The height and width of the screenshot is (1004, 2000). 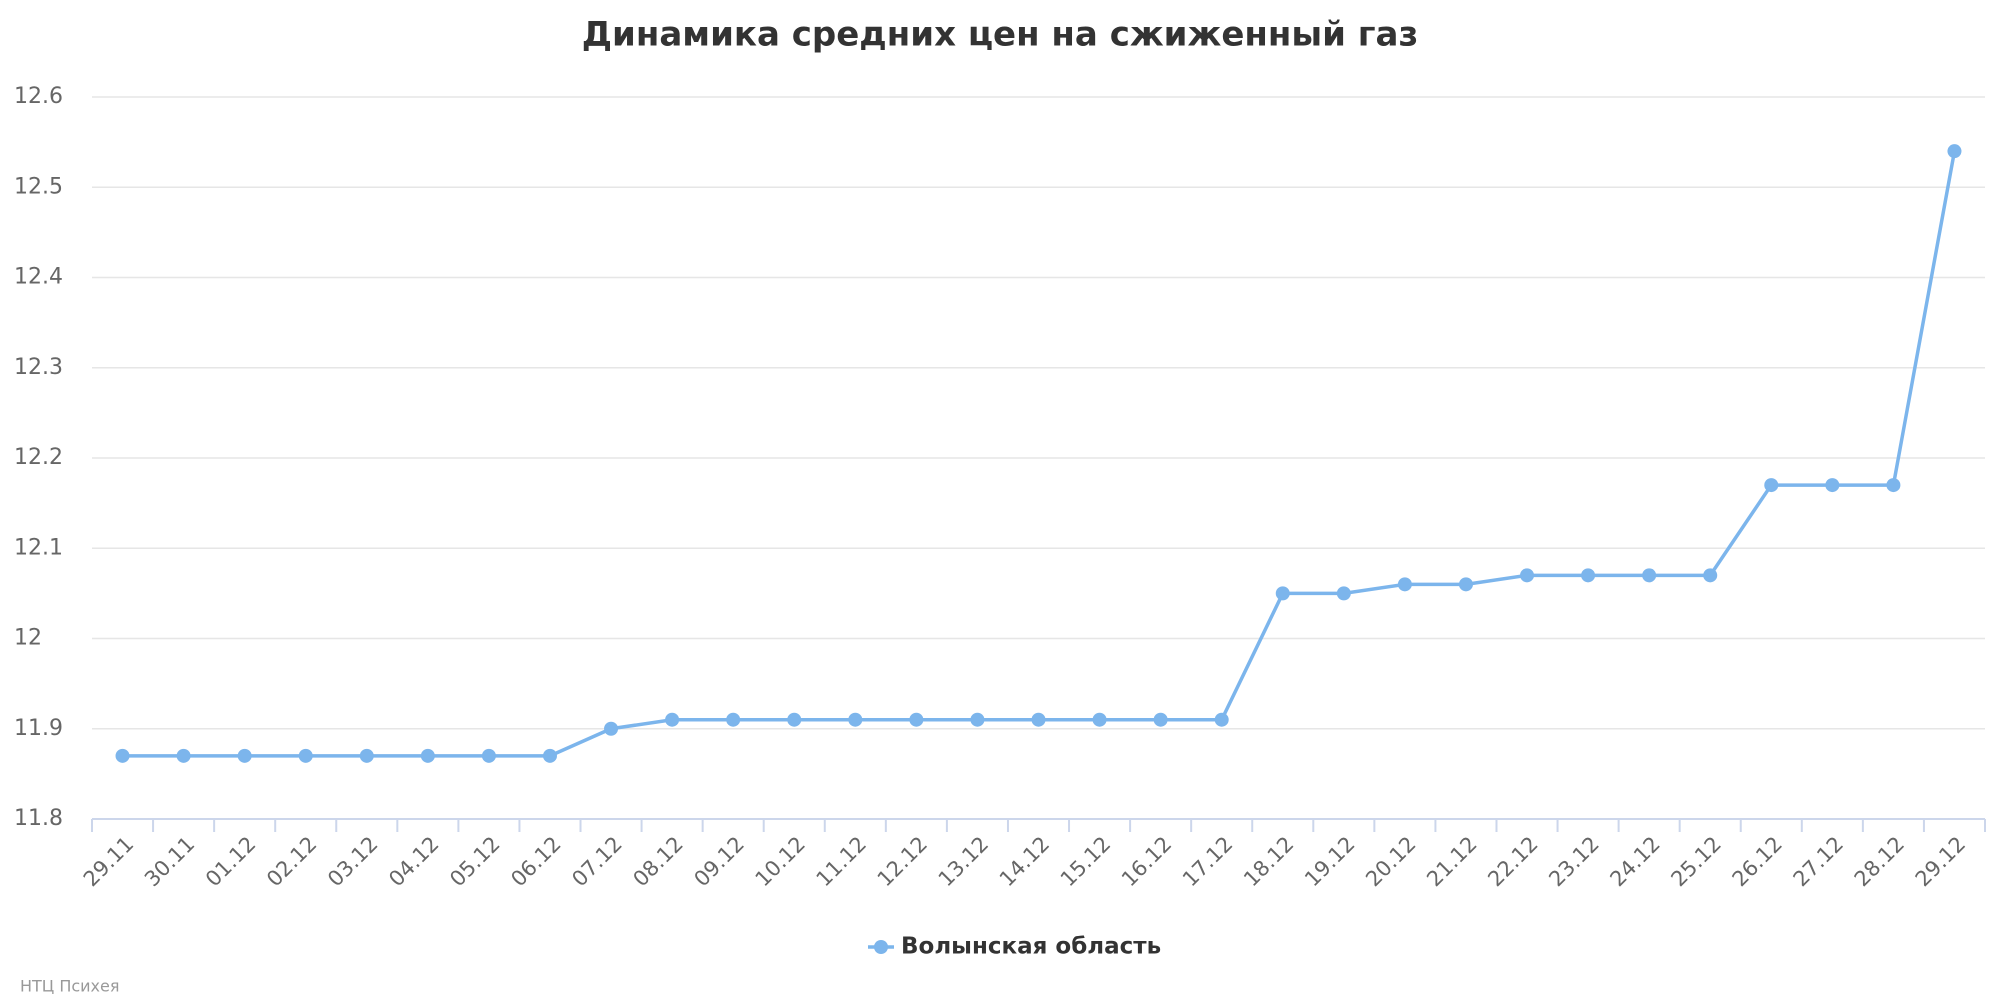 I want to click on x-tick-label: 12.12, so click(x=902, y=861).